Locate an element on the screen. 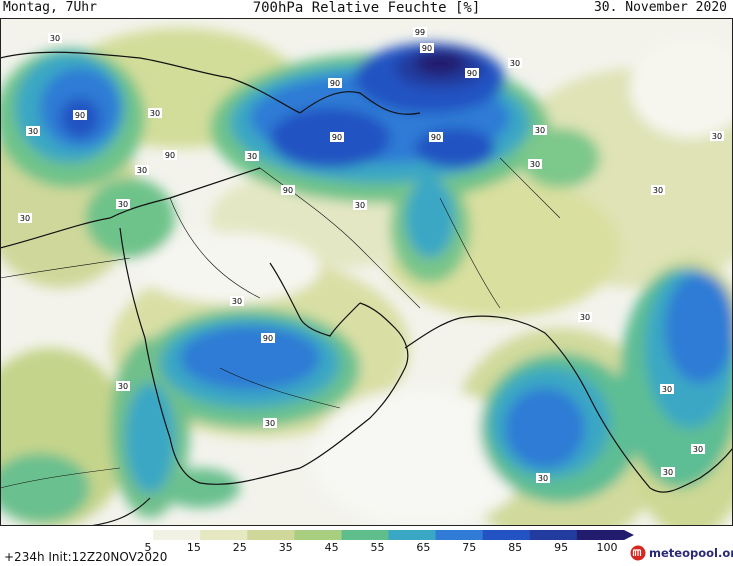 The height and width of the screenshot is (566, 733). logo: meteopool.org is located at coordinates (681, 553).